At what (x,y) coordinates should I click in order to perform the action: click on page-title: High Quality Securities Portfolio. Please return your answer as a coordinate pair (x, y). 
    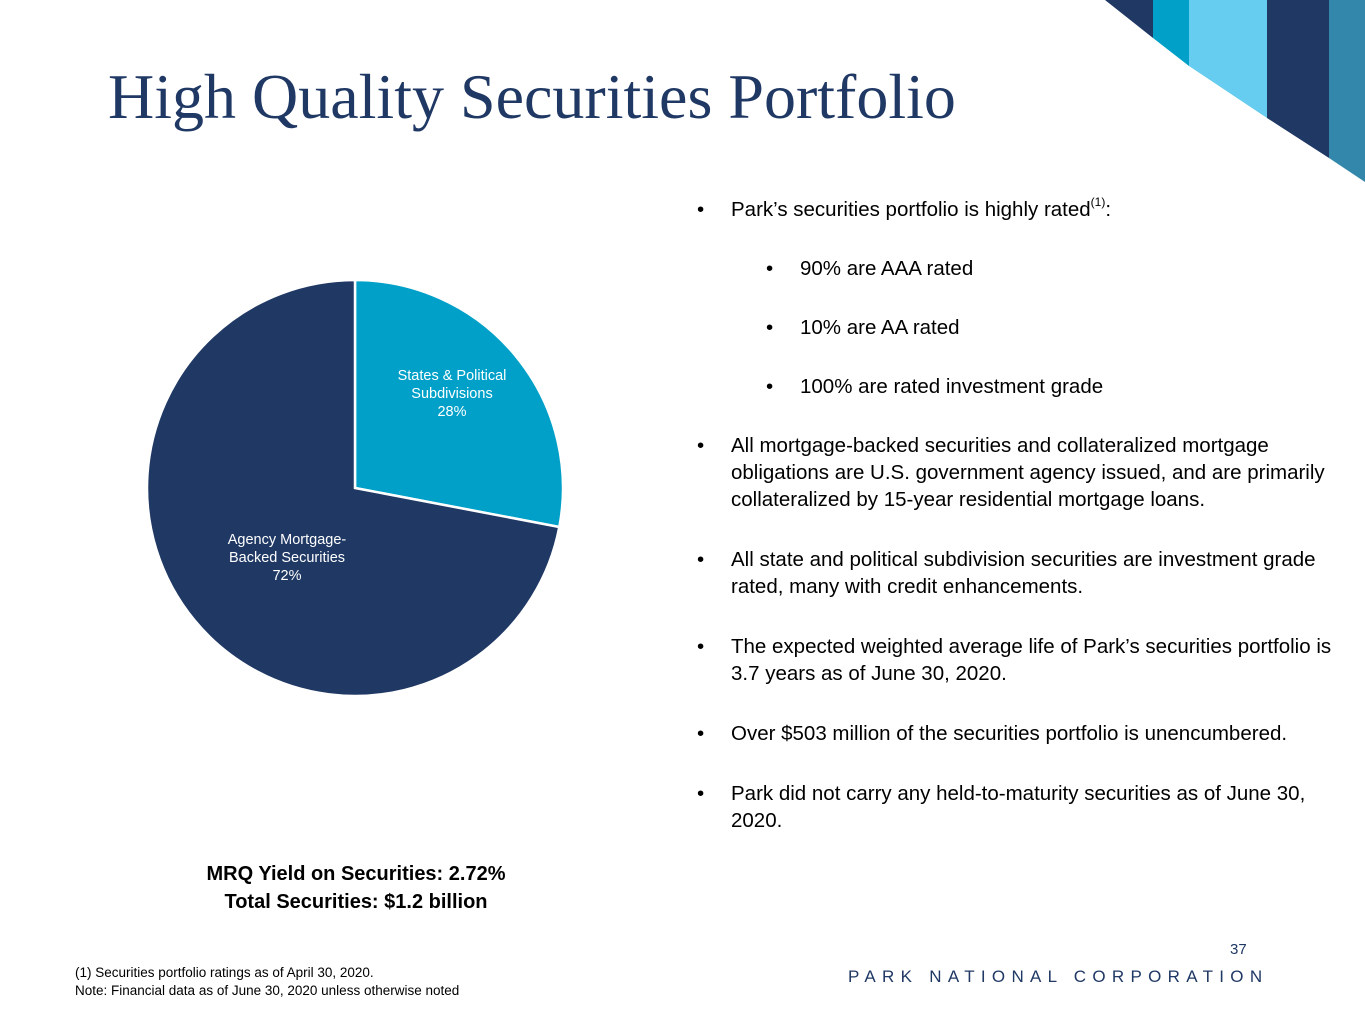
    Looking at the image, I should click on (532, 96).